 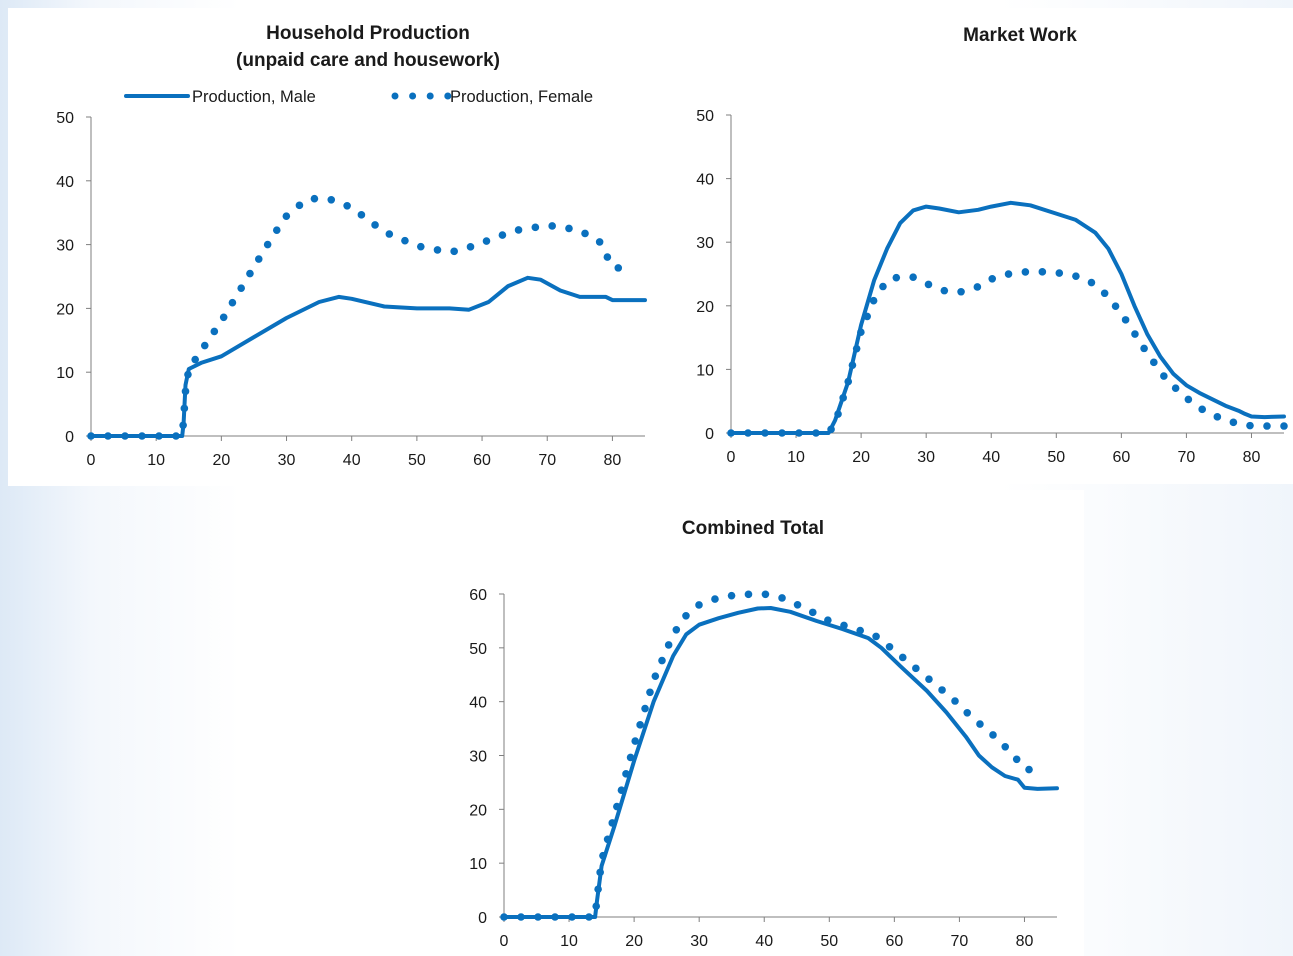 What do you see at coordinates (1007, 317) in the screenshot?
I see `series-male-line` at bounding box center [1007, 317].